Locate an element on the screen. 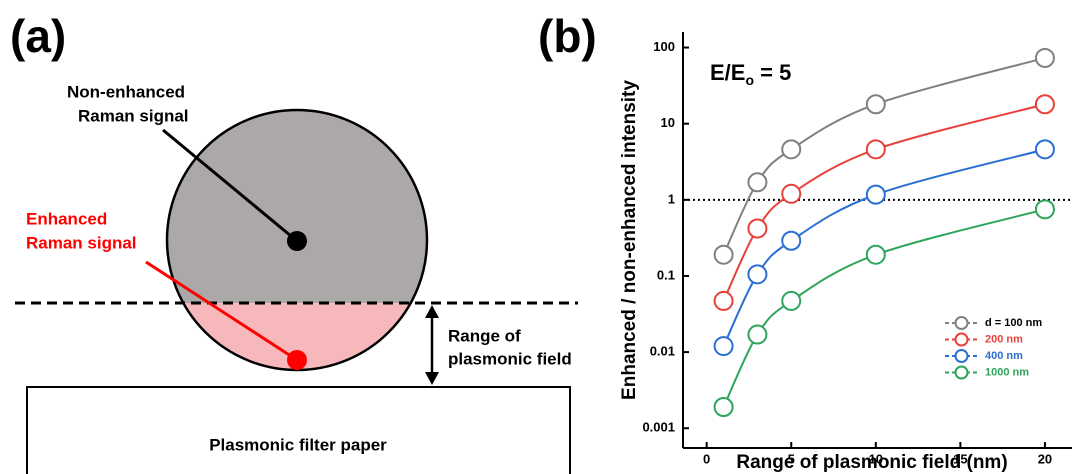  x-tick-label: 20 is located at coordinates (1045, 458).